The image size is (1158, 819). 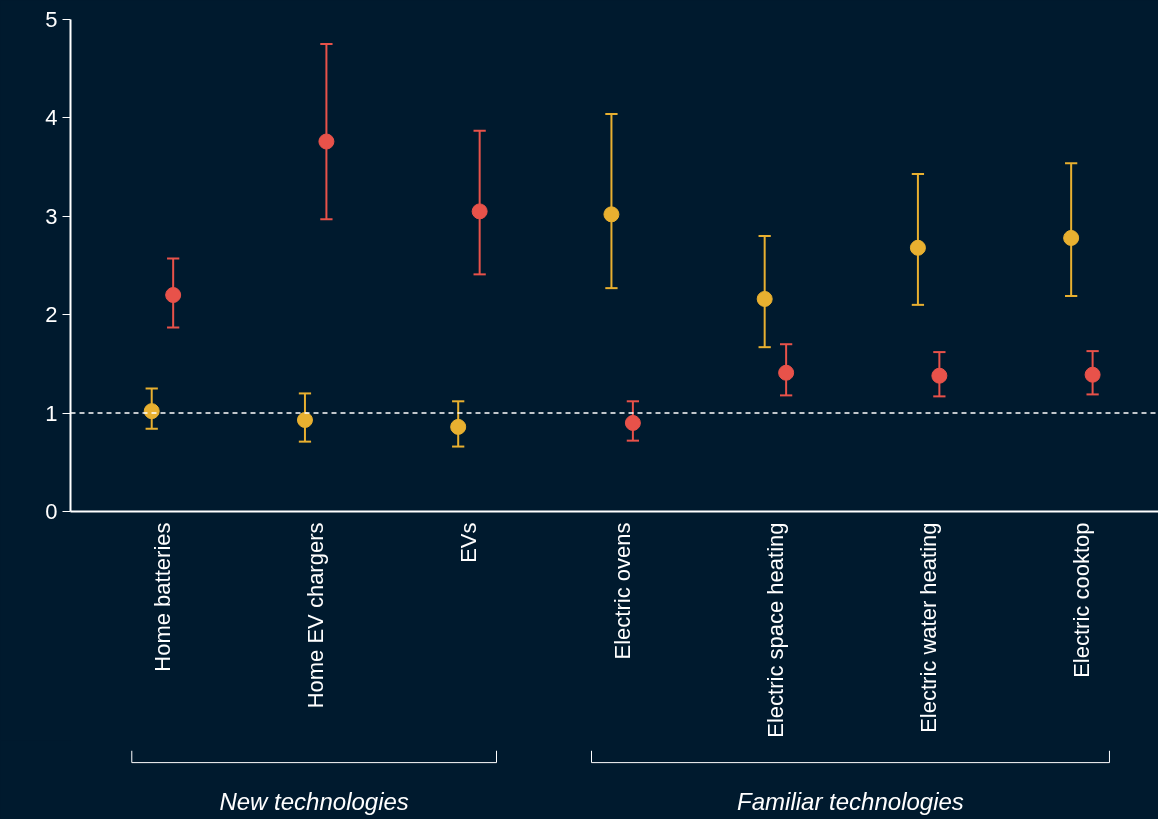 I want to click on y-tick-label: 4, so click(x=51, y=118).